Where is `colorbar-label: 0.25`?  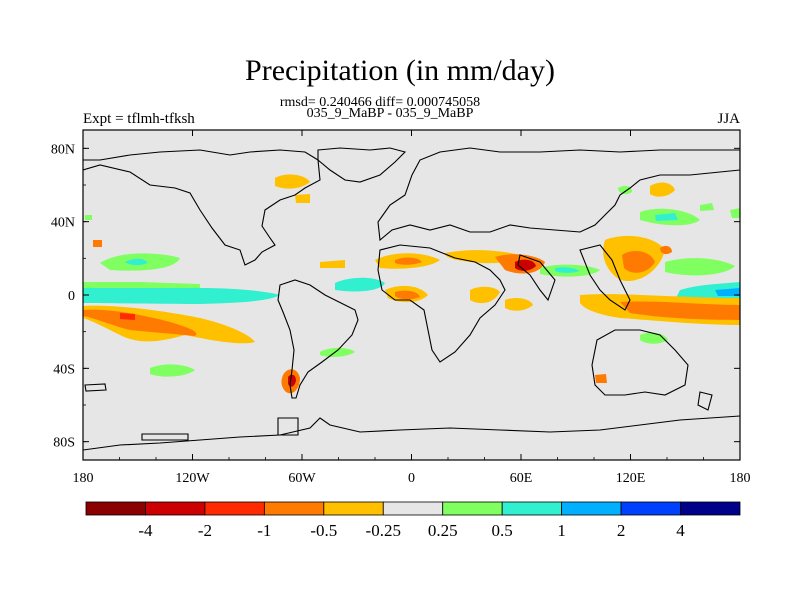 colorbar-label: 0.25 is located at coordinates (443, 530).